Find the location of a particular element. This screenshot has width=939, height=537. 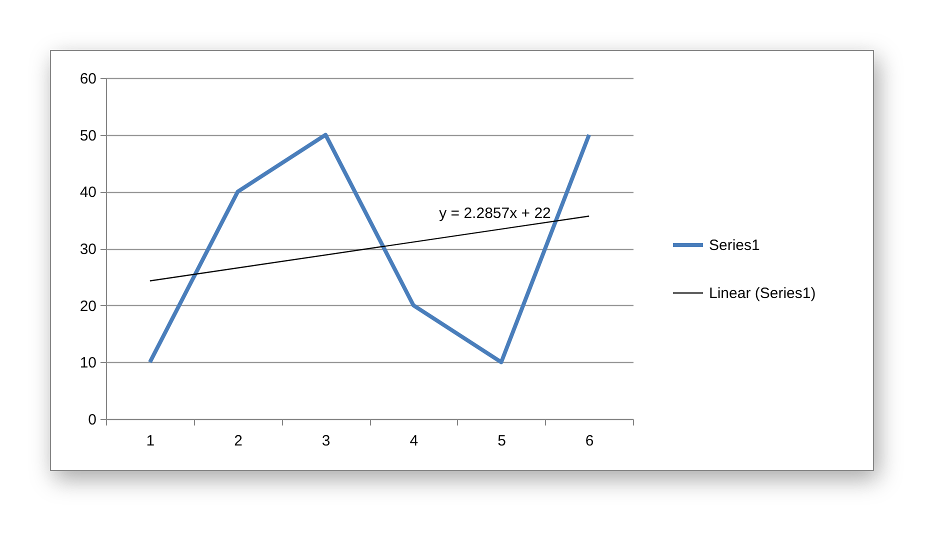

y-tick-label: 10 is located at coordinates (88, 363).